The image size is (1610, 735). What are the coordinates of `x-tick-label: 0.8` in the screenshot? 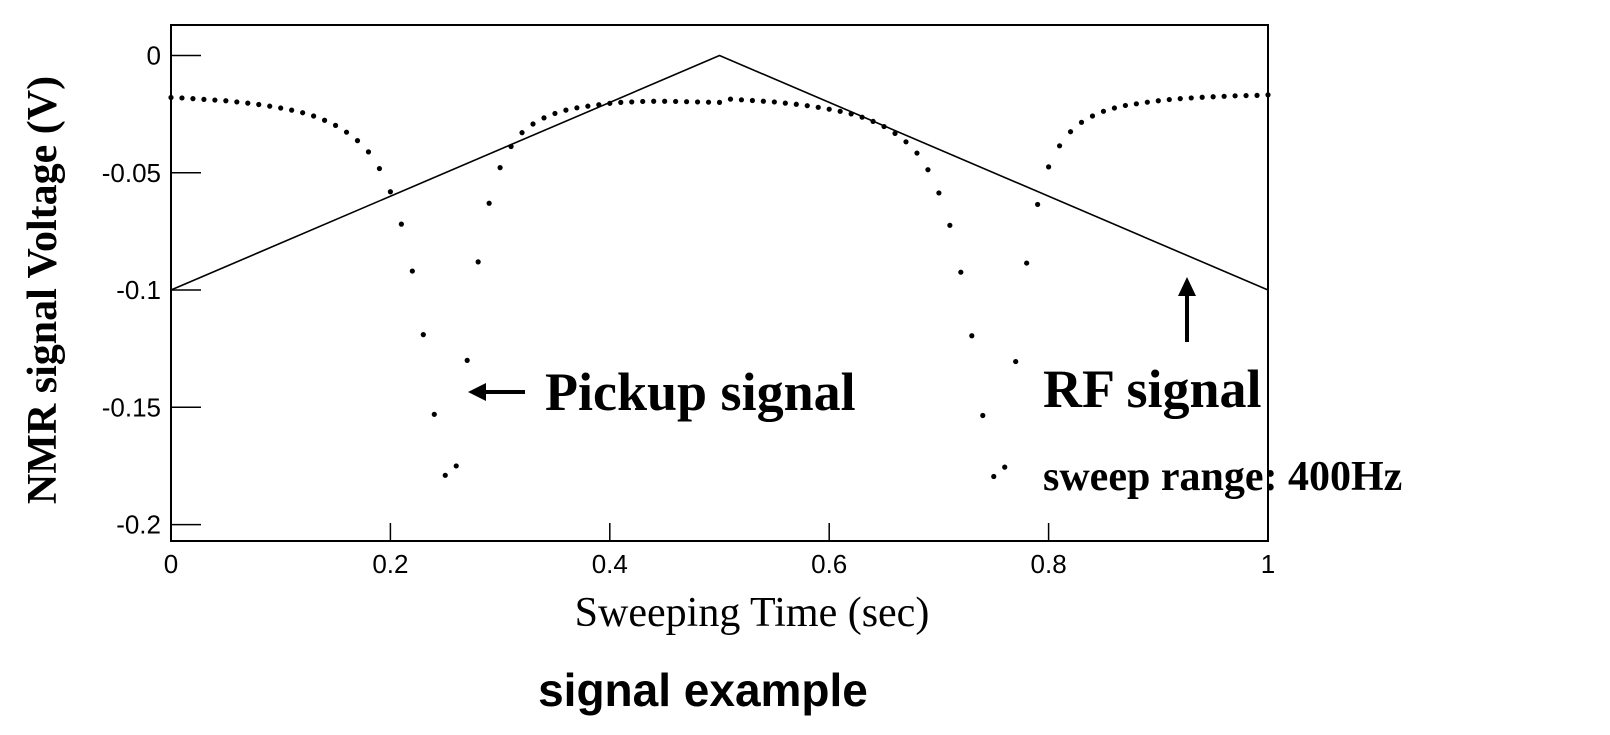 It's located at (1049, 564).